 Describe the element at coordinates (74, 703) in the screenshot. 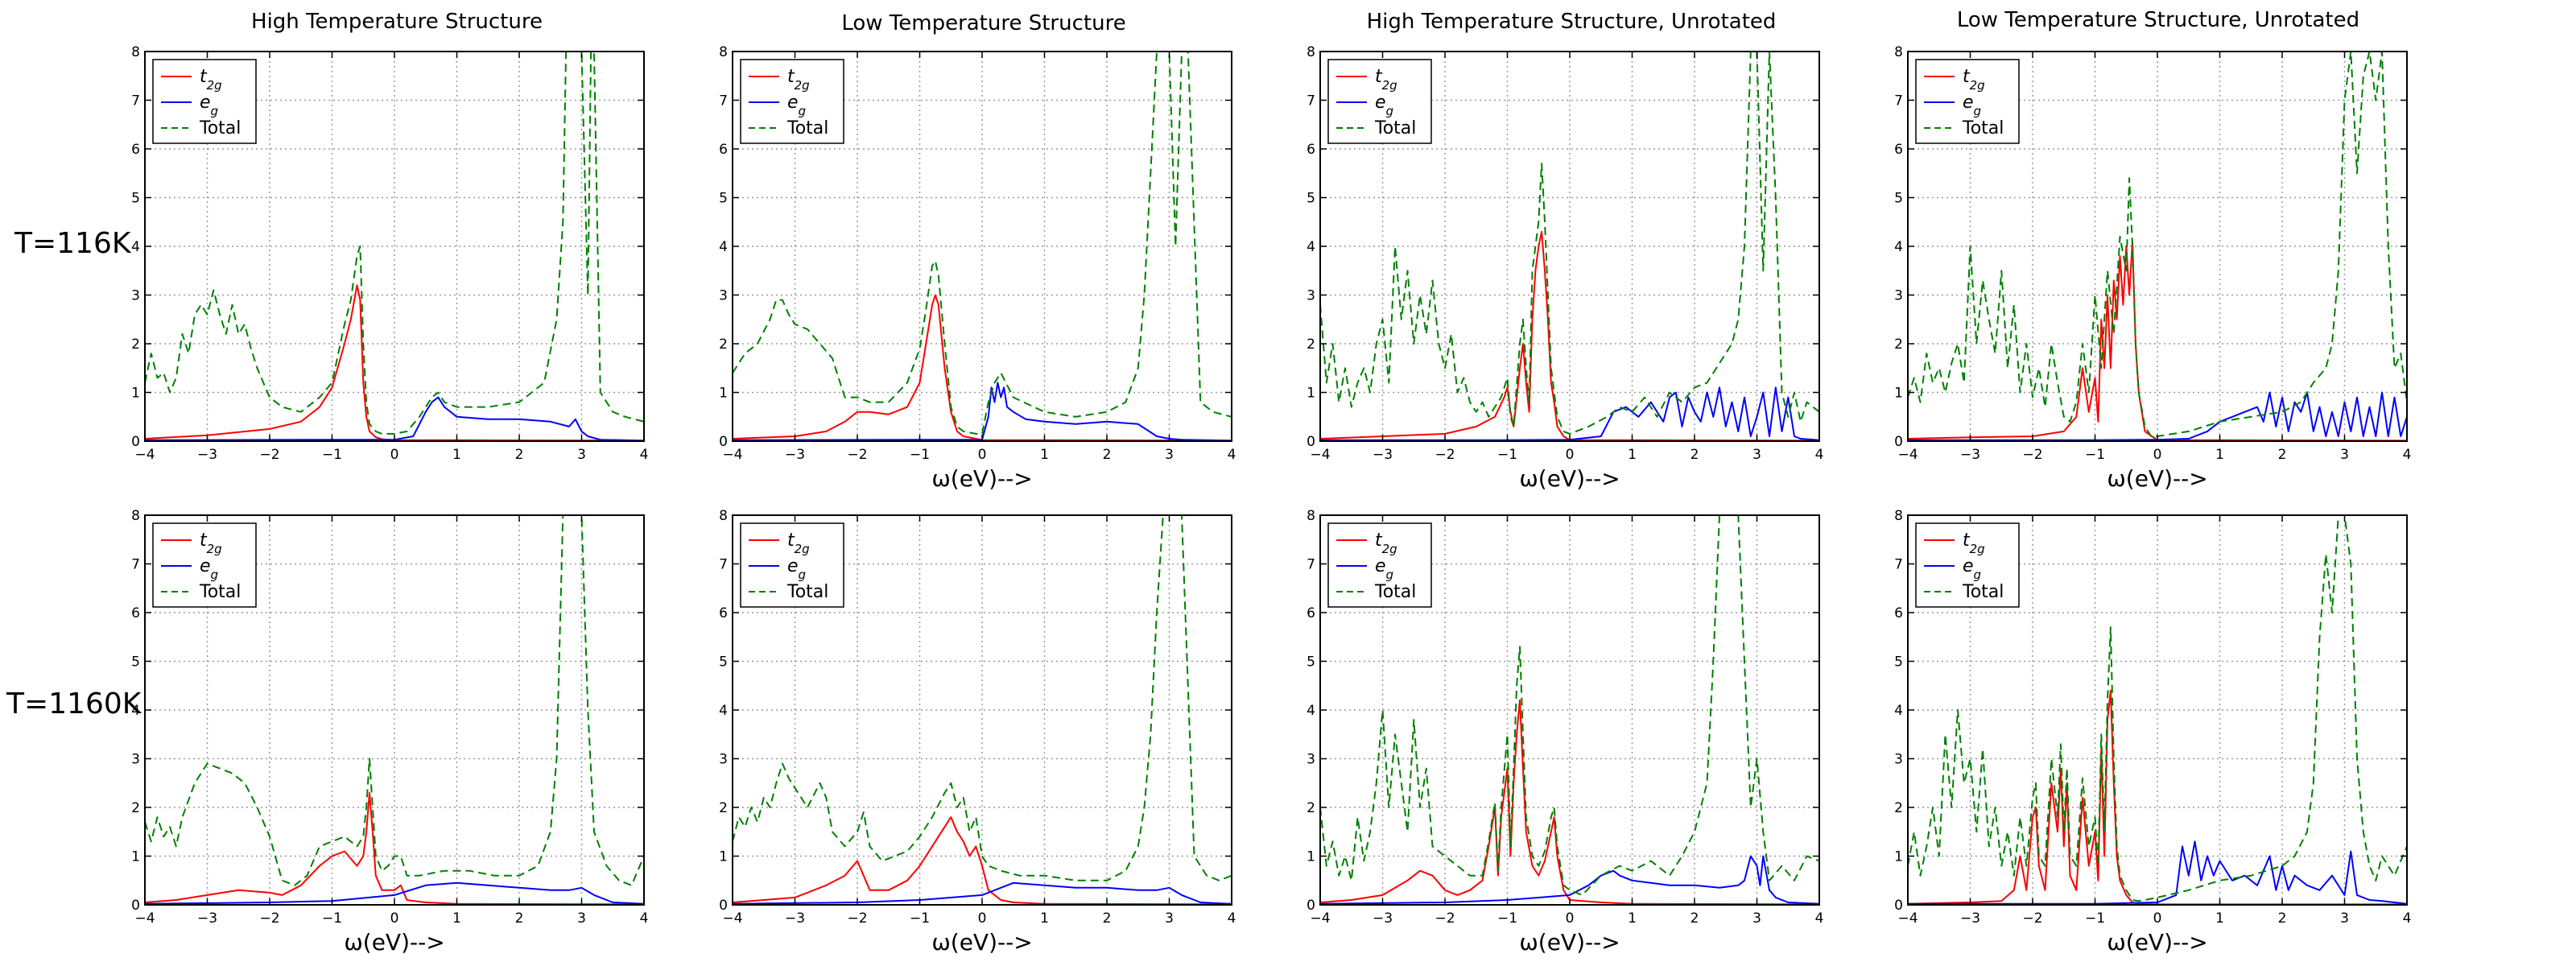

I see `row-label-1160k: T=1160K` at that location.